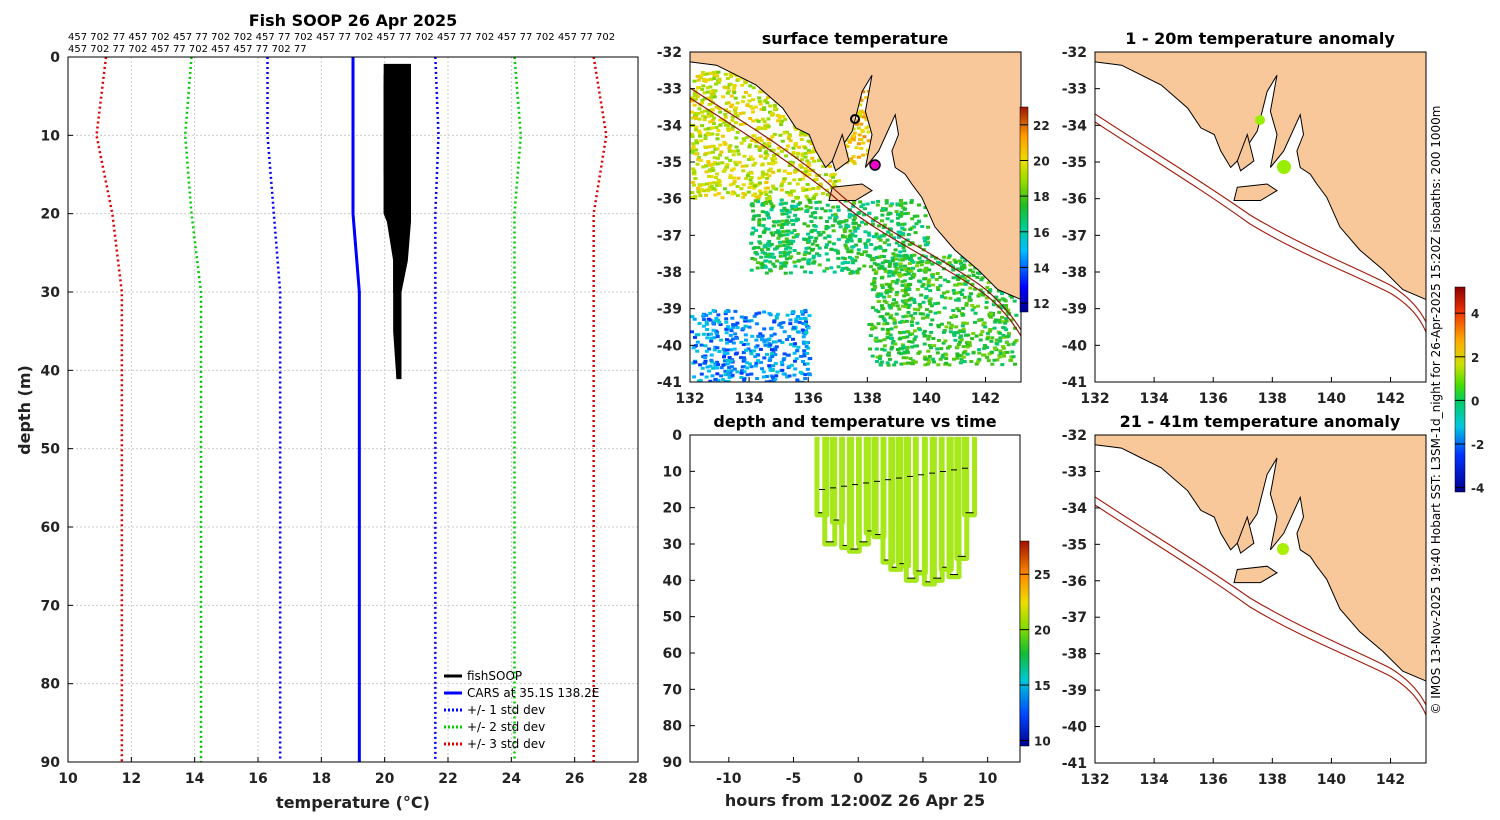  Describe the element at coordinates (494, 676) in the screenshot. I see `legend-label-fishsoop: fishSOOP` at that location.